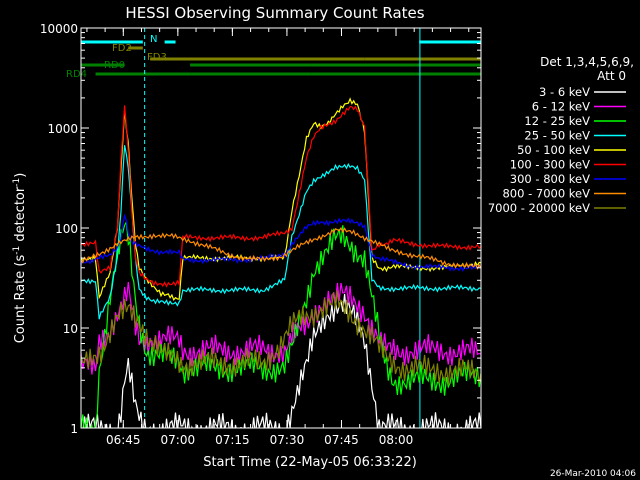  What do you see at coordinates (564, 92) in the screenshot?
I see `legend-label-0: 3 - 6 keV` at bounding box center [564, 92].